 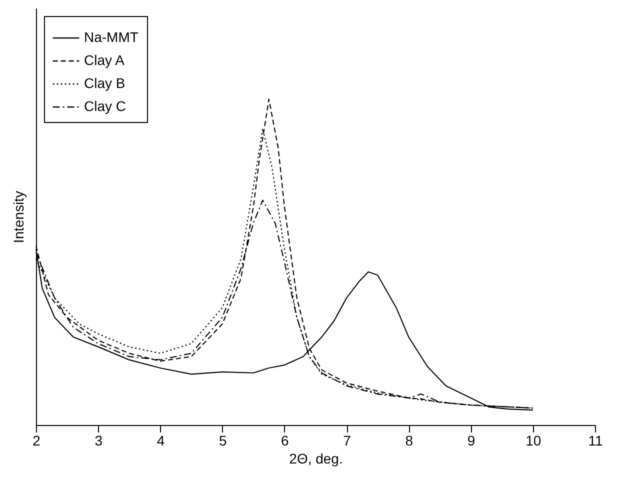 I want to click on legend-label: Na-MMT, so click(x=111, y=37).